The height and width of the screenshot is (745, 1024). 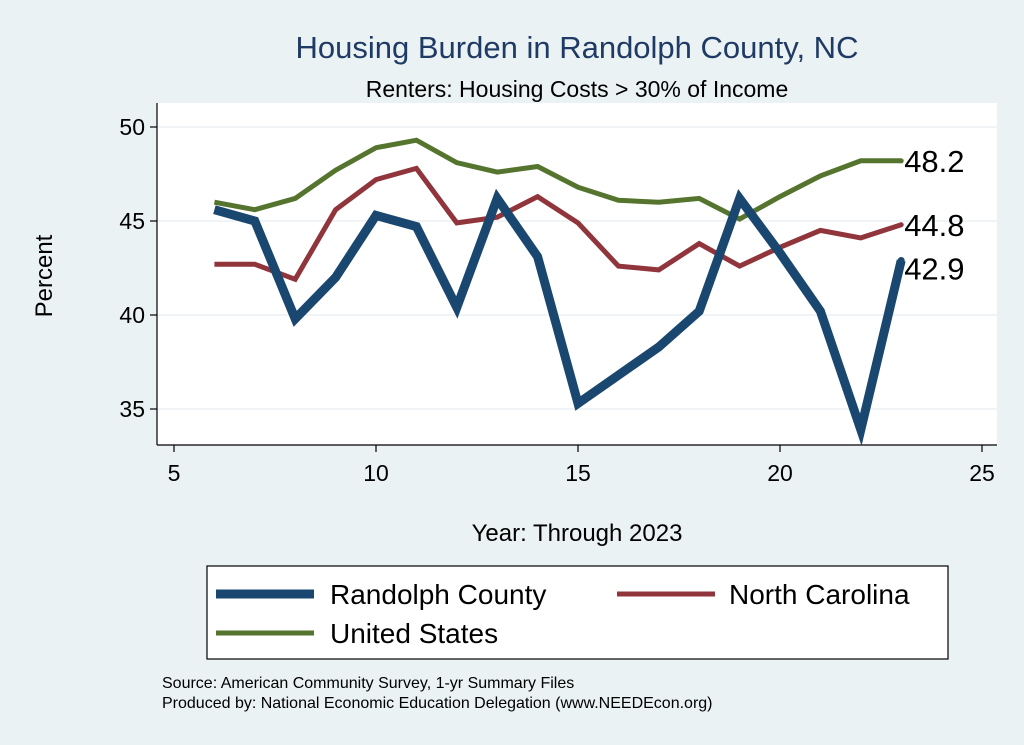 I want to click on y-tick-label-40: 40, so click(x=132, y=315).